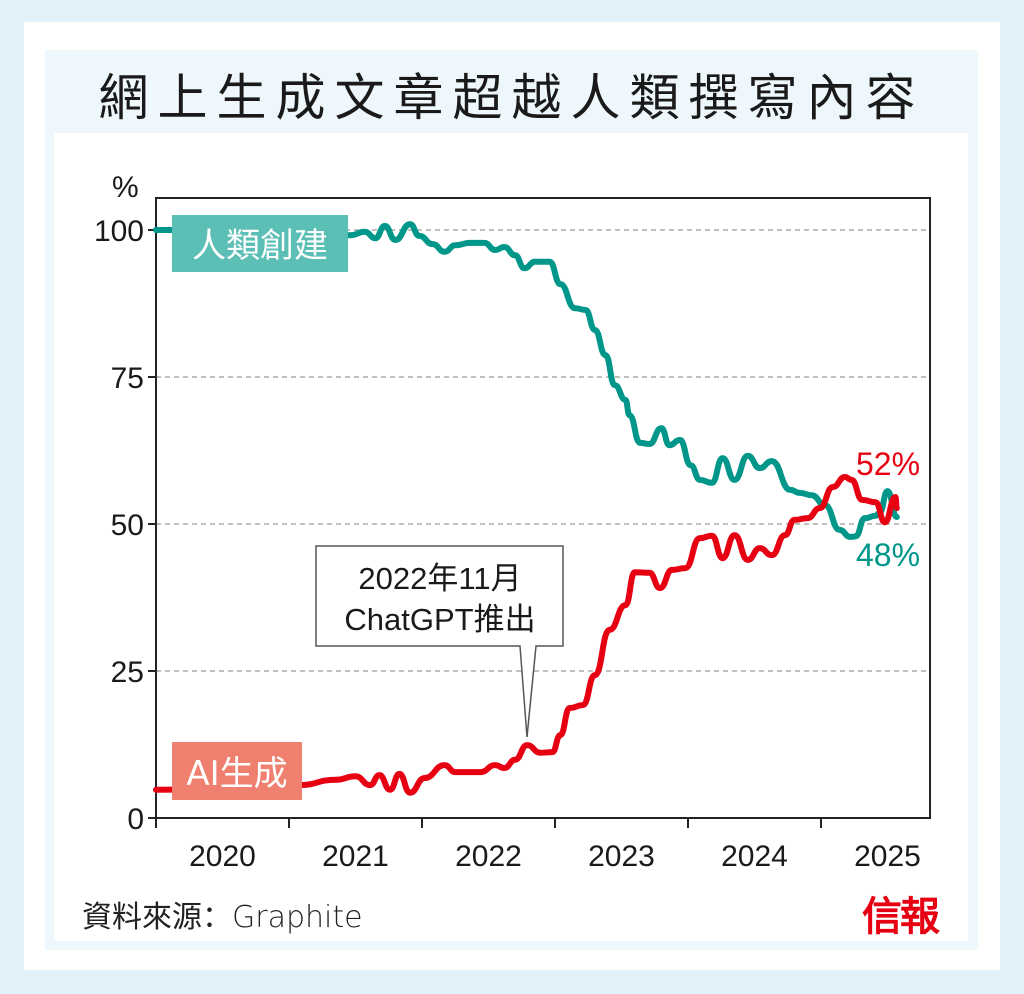 The height and width of the screenshot is (994, 1024). I want to click on human-end-label: 48%, so click(888, 555).